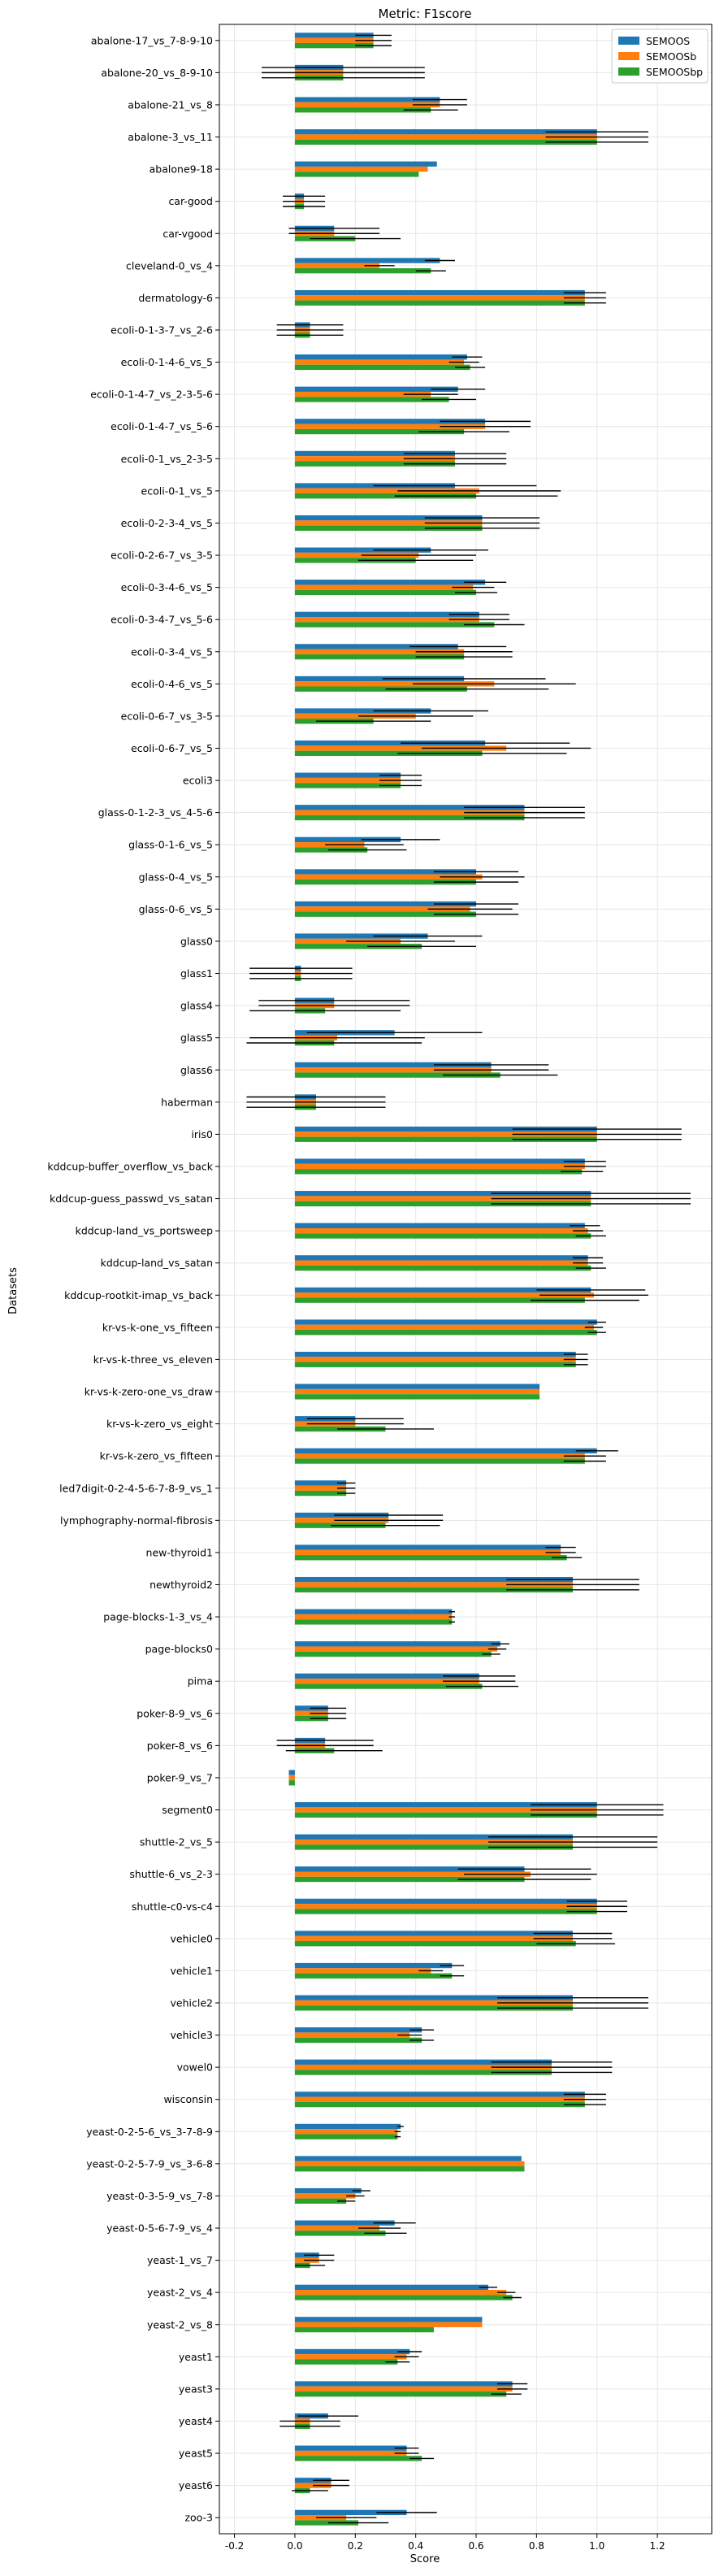 The image size is (728, 2576). I want to click on y-tick-label: poker-9_vs_7, so click(180, 1777).